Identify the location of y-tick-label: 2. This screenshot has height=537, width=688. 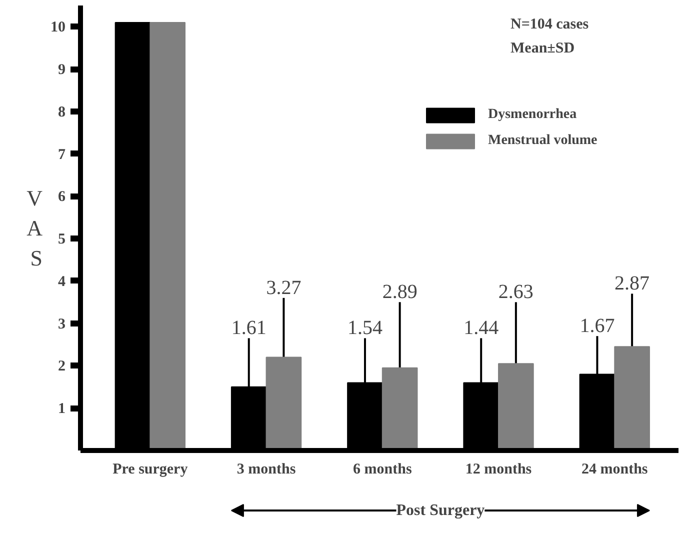
(62, 366).